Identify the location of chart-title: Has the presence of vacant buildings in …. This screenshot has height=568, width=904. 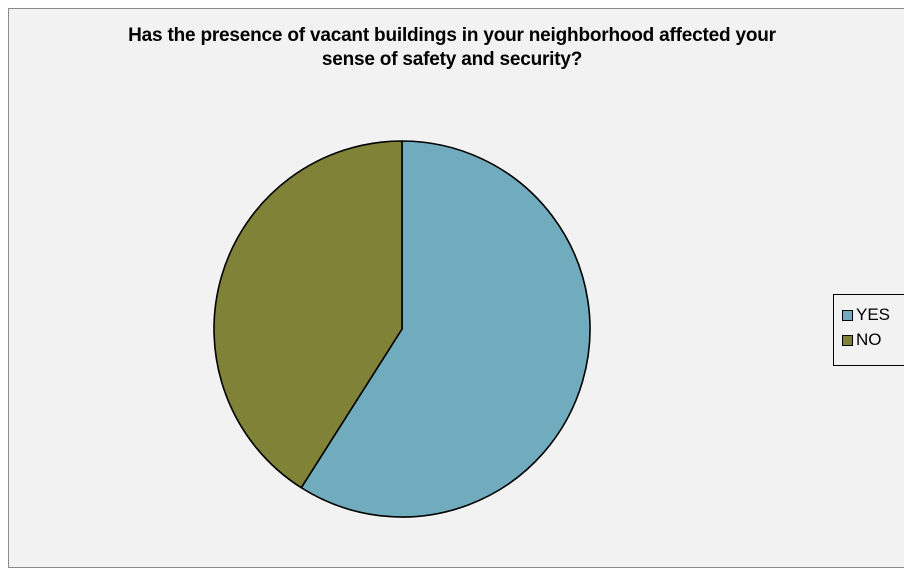
(452, 48).